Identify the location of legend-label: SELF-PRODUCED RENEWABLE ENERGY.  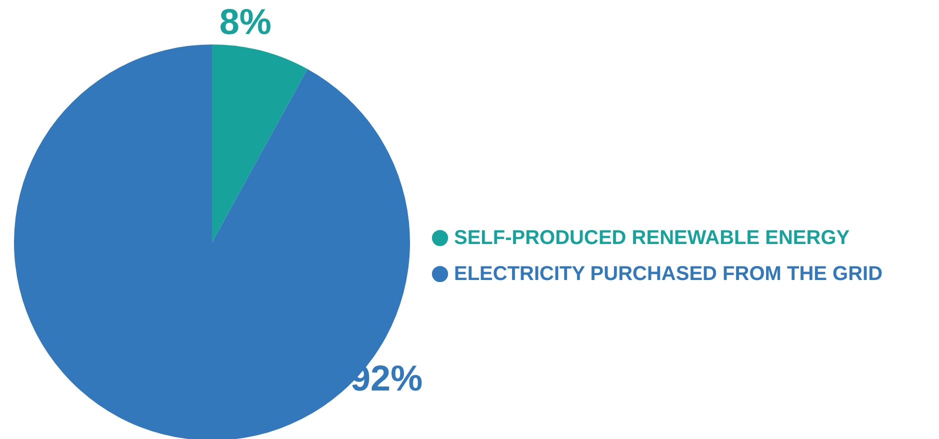
(652, 238).